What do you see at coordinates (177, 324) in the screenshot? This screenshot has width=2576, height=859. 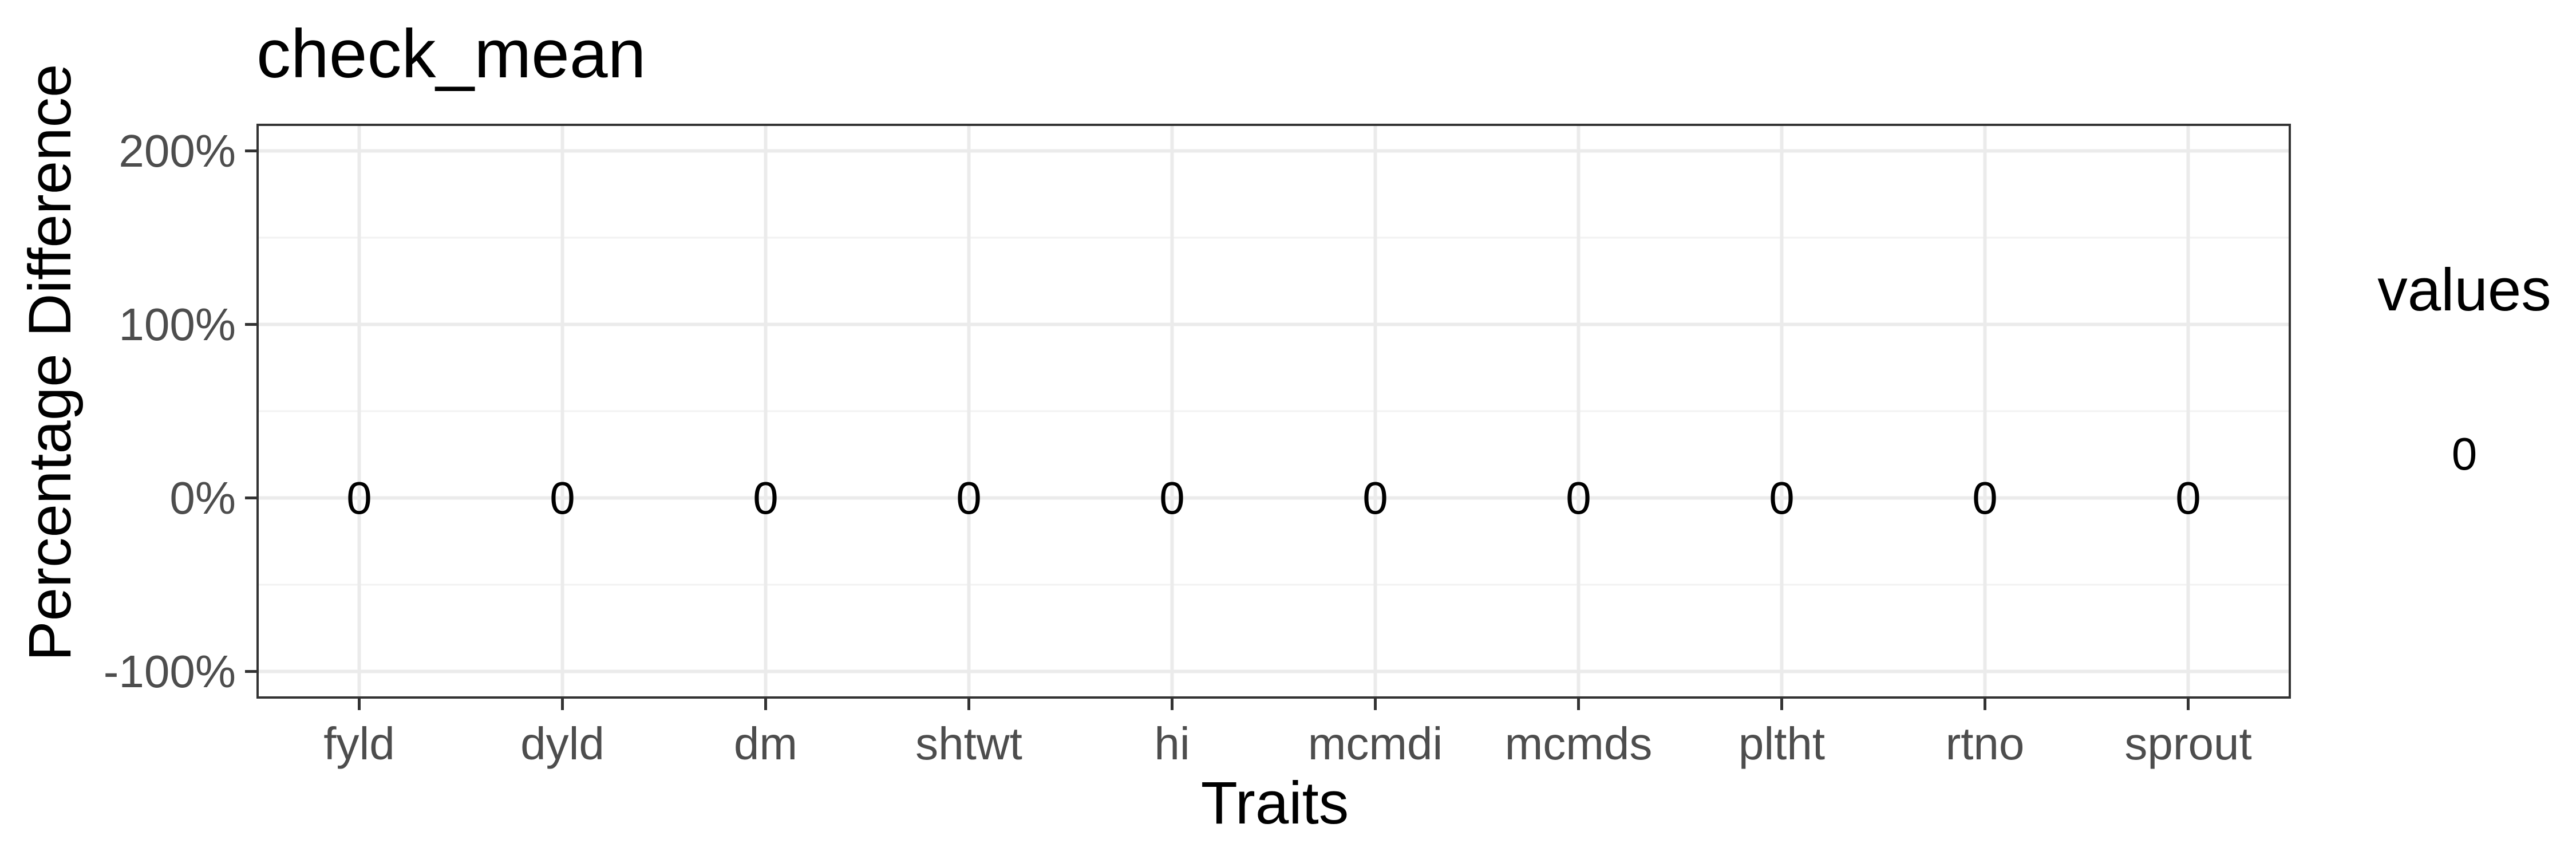 I see `y-tick-label: 100%` at bounding box center [177, 324].